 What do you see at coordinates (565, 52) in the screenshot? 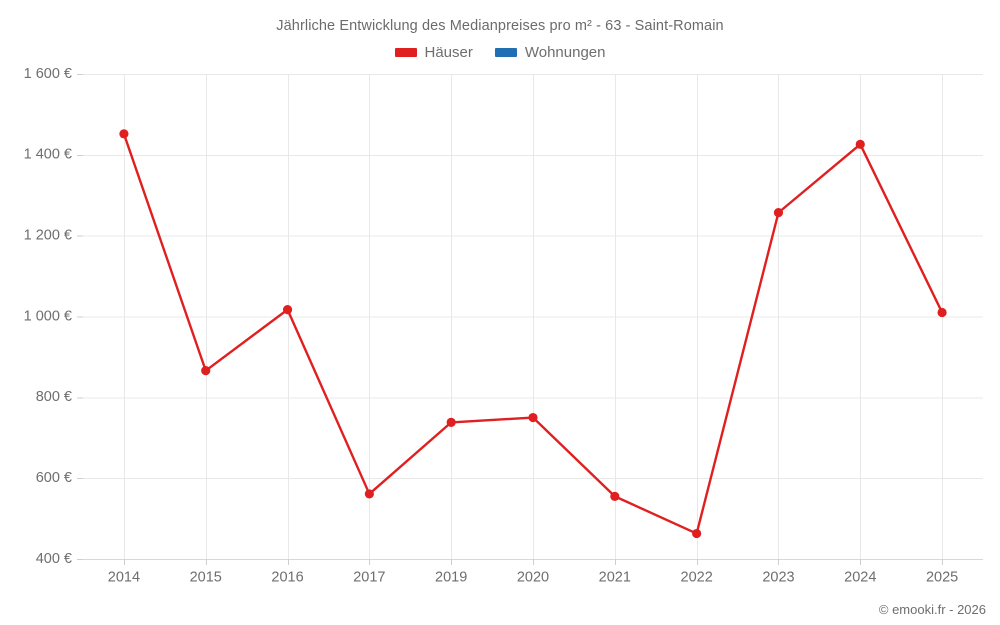
I see `legend-label-wohnungen: Wohnungen` at bounding box center [565, 52].